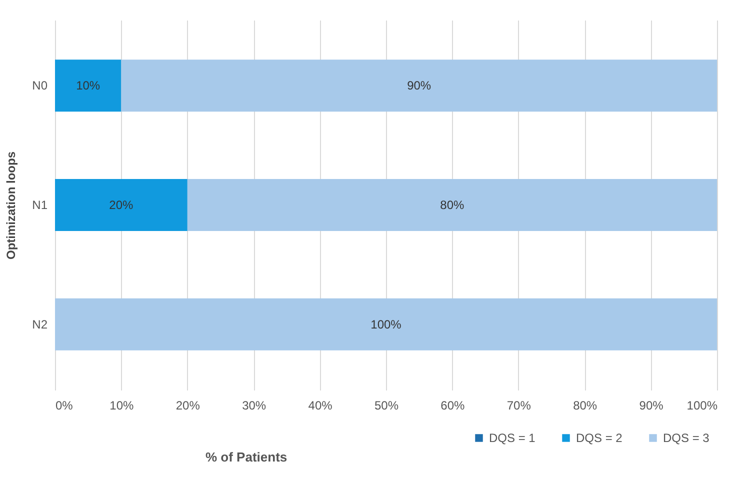 This screenshot has width=754, height=478. I want to click on x-tick-label: 50%, so click(386, 405).